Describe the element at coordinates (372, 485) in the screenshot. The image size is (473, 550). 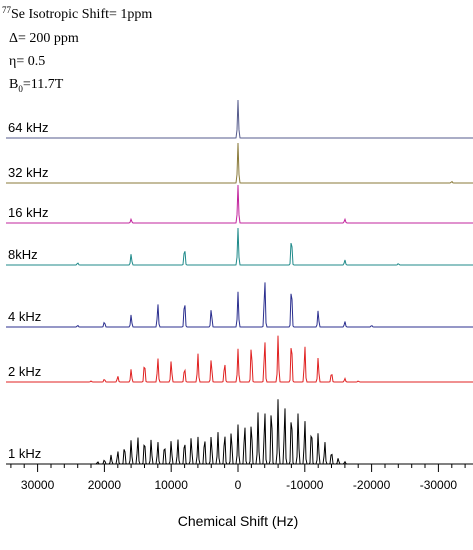
I see `x-tick-label: -20000` at that location.